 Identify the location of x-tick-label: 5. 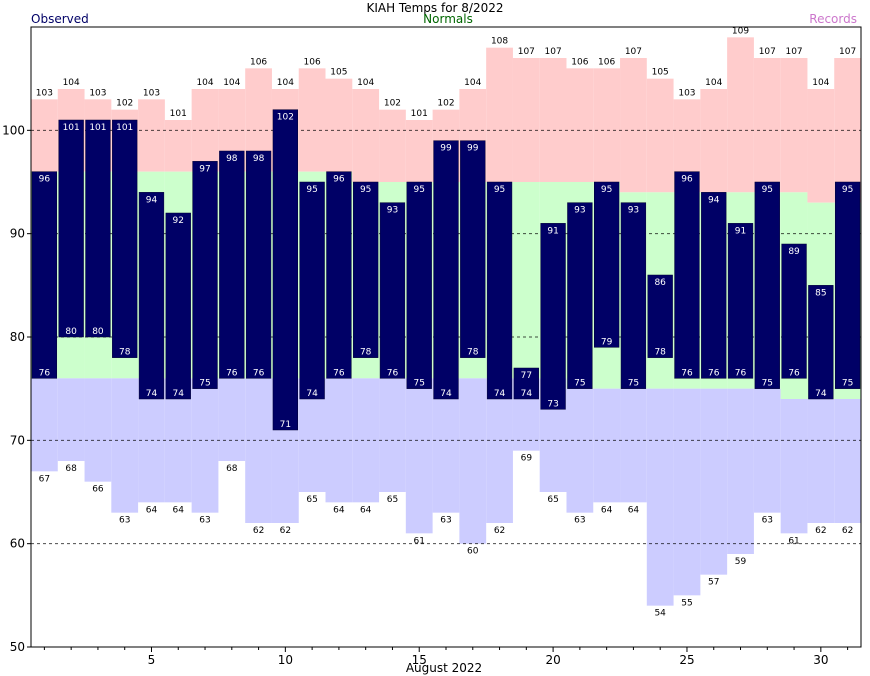
(152, 660).